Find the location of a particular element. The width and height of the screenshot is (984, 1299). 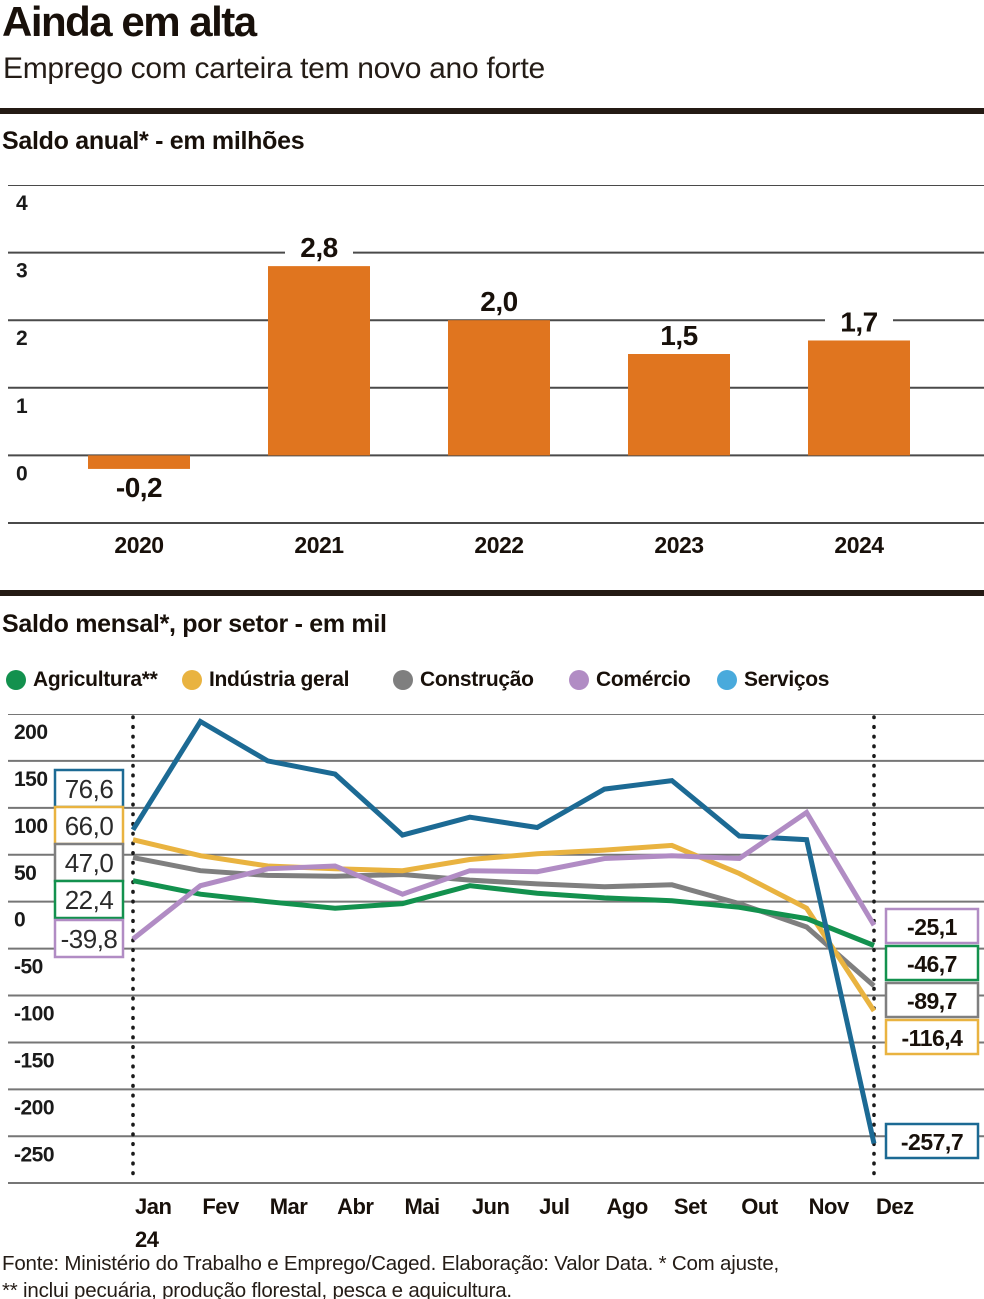

x-axis-label: Nov is located at coordinates (829, 1206).